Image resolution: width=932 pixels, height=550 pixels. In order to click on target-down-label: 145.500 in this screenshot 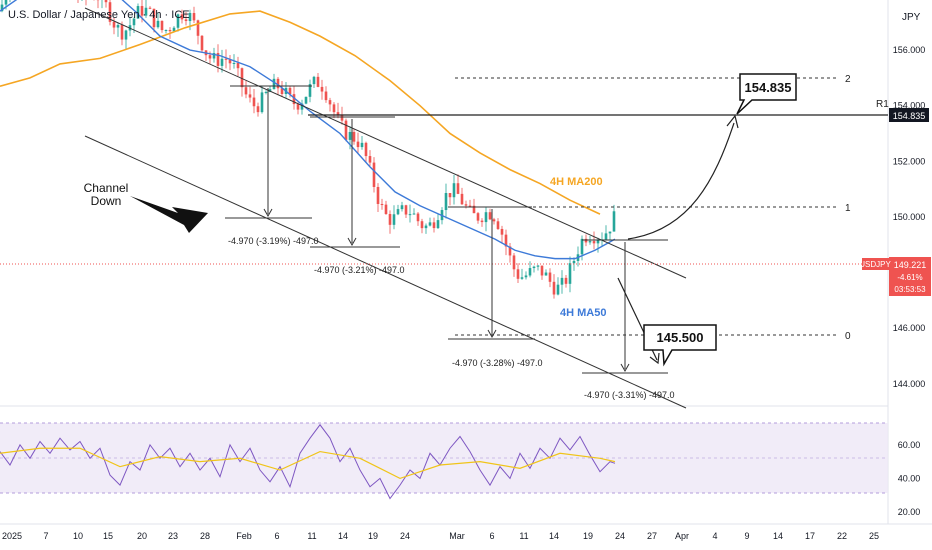, I will do `click(680, 337)`.